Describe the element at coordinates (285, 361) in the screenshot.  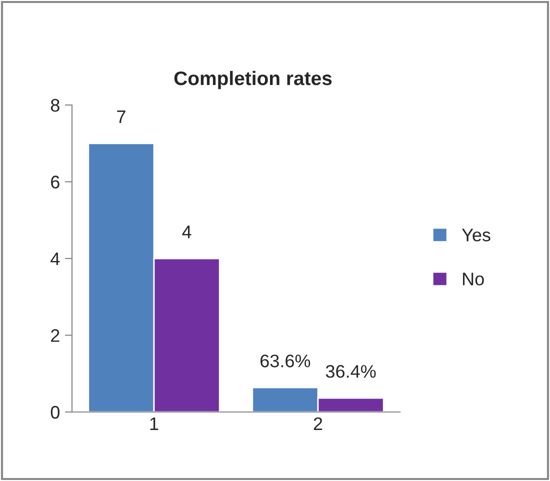
I see `data-label: 63.6%` at that location.